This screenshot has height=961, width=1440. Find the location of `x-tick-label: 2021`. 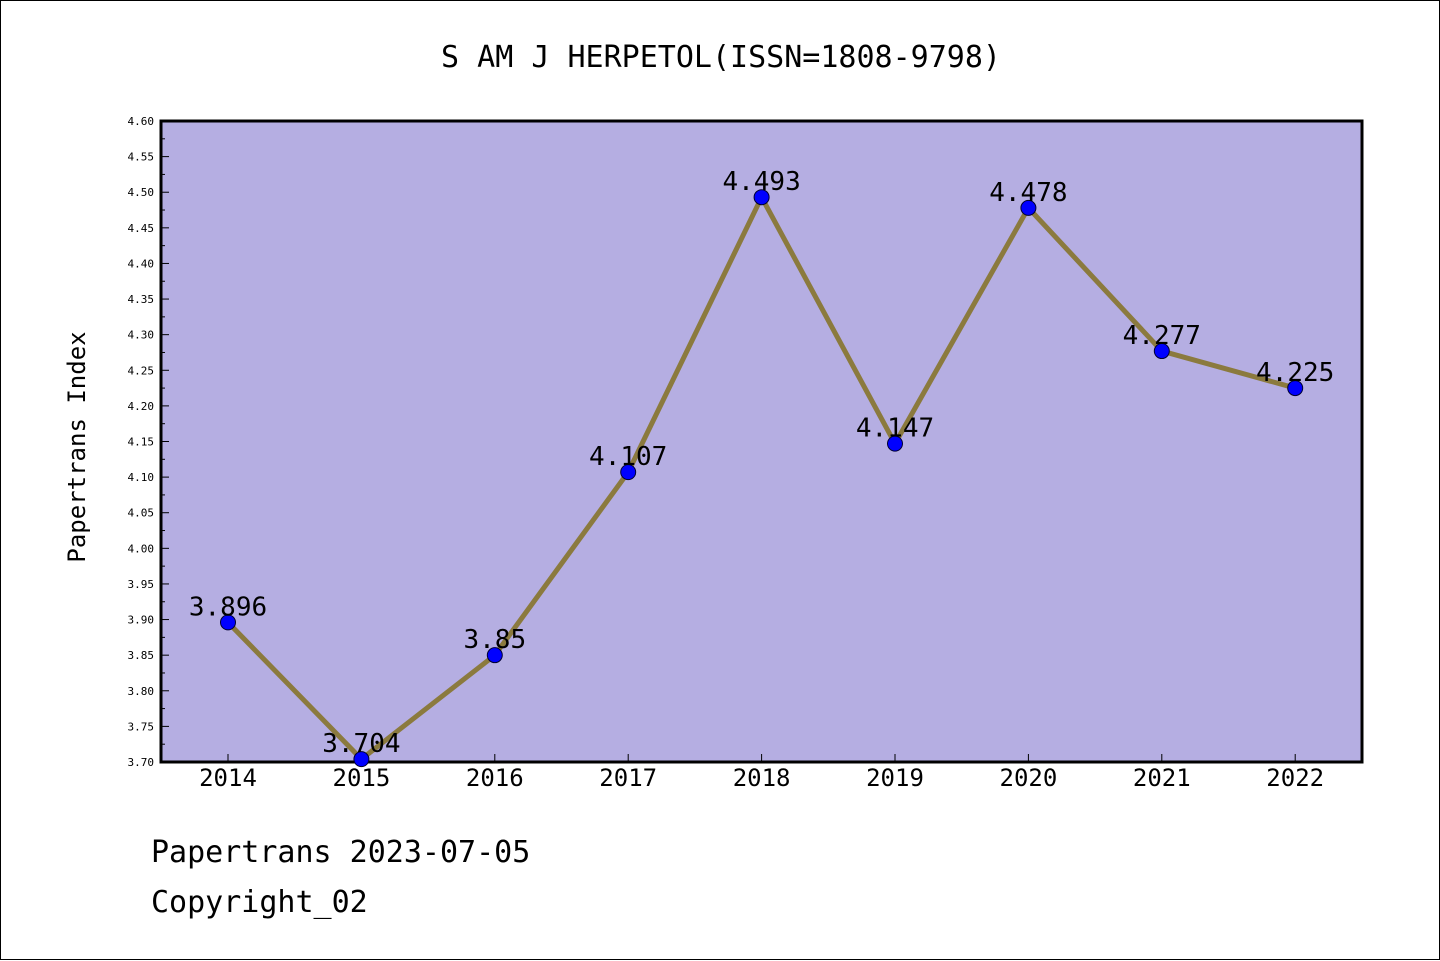

x-tick-label: 2021 is located at coordinates (1162, 778).